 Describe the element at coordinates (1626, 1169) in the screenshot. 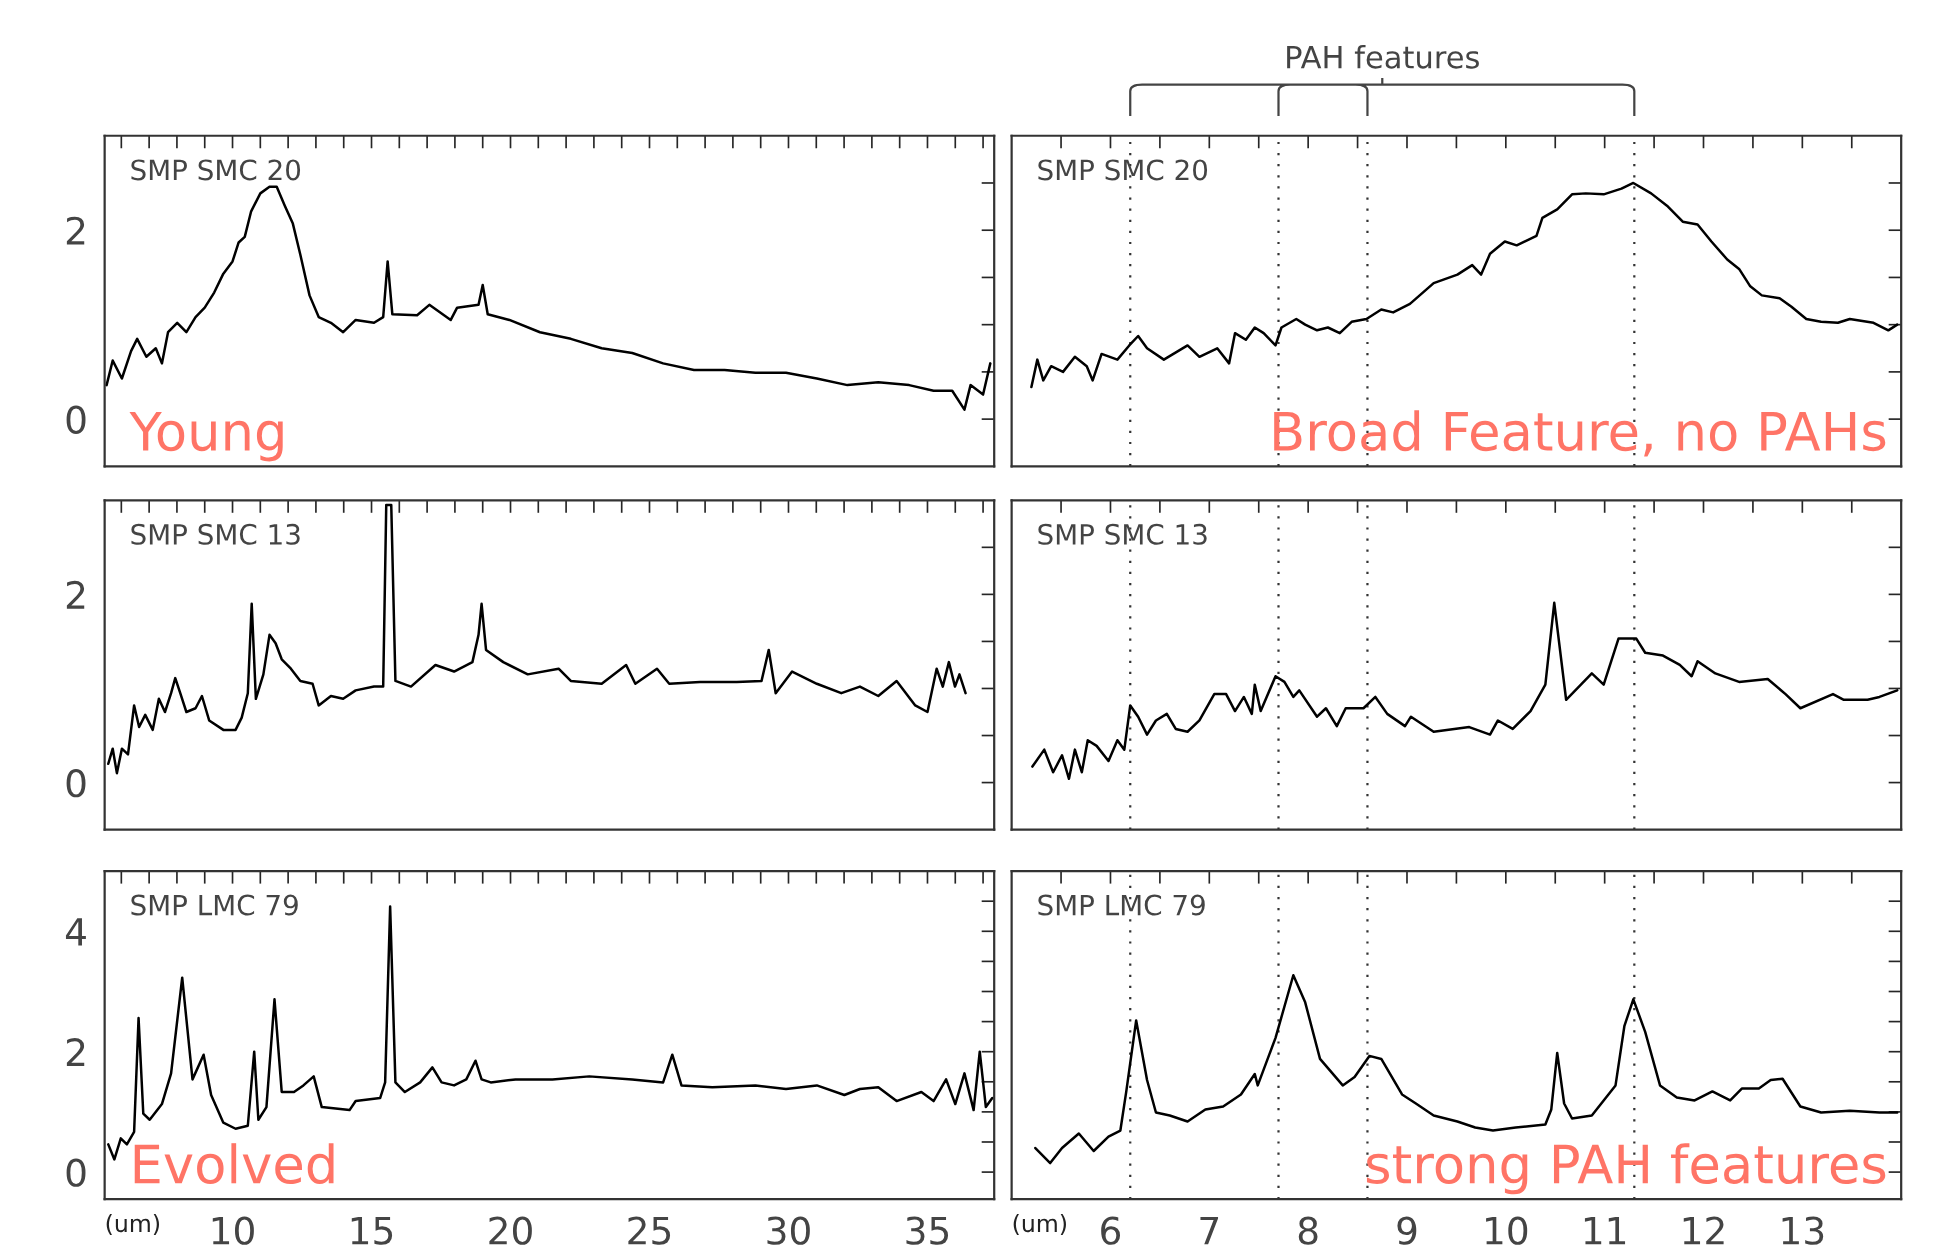

I see `annotation: strong PAH features` at that location.